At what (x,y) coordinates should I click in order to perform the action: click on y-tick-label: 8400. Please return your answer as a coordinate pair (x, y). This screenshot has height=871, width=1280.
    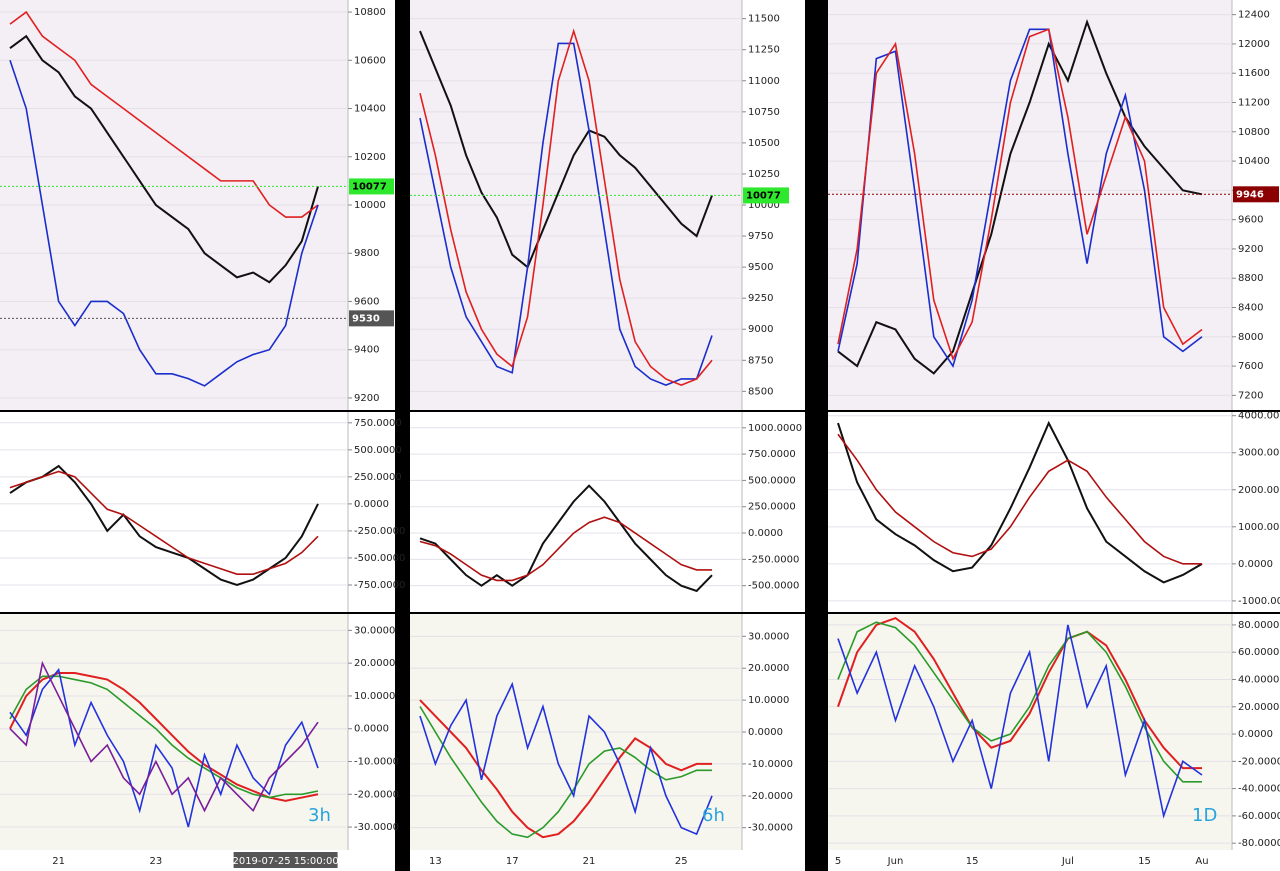
    Looking at the image, I should click on (1250, 308).